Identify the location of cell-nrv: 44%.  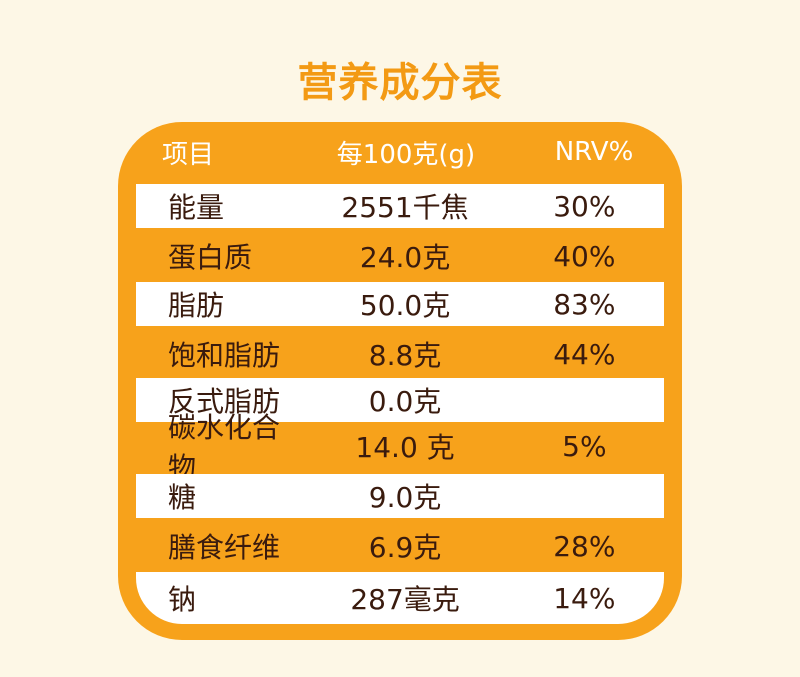
(584, 354).